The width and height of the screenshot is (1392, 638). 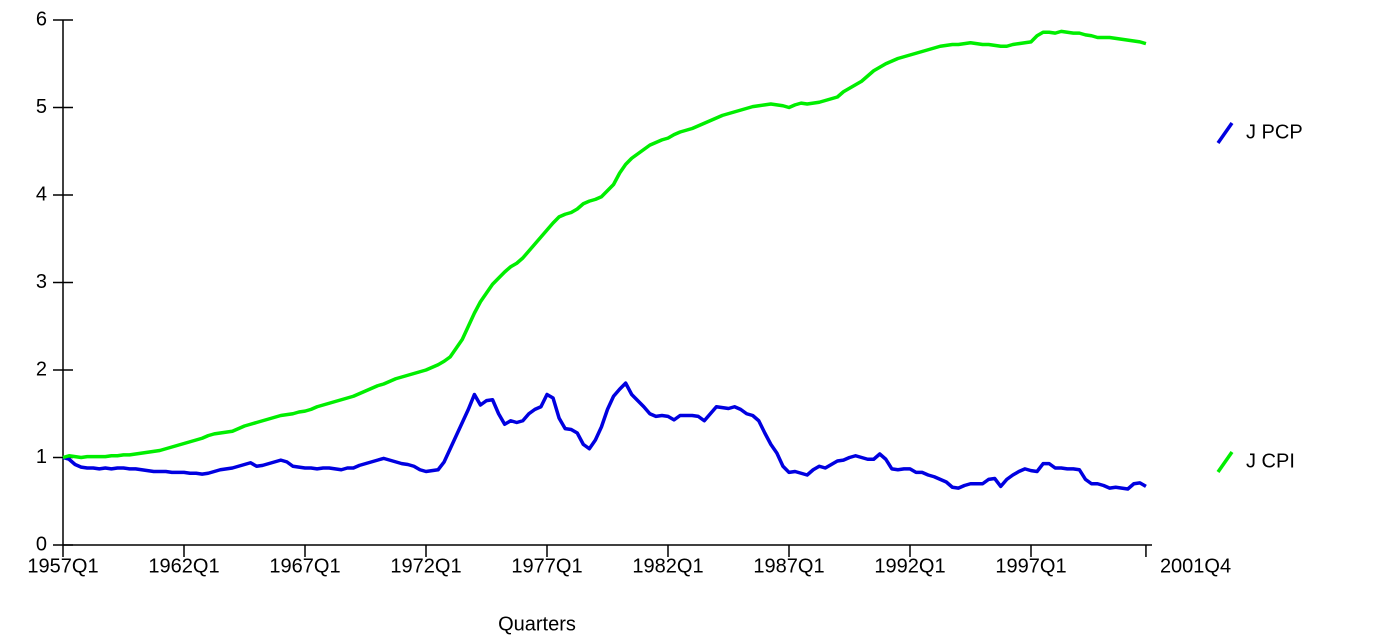 I want to click on legend-label: J PCP, so click(x=1274, y=132).